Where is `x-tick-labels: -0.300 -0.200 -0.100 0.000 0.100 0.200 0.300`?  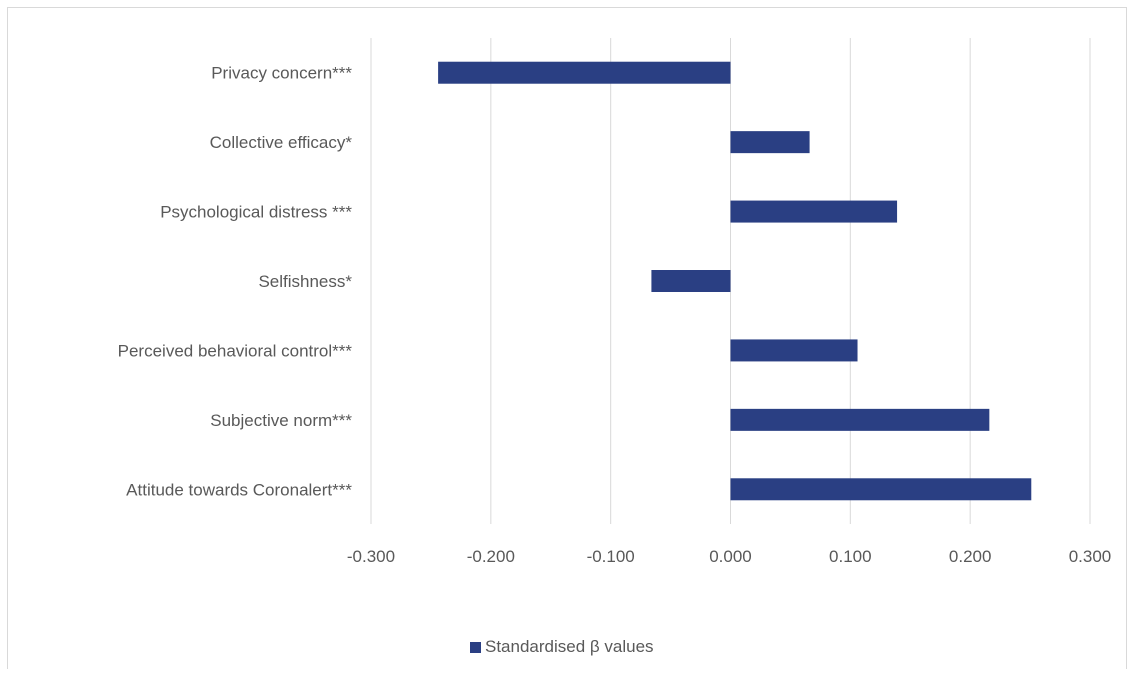
x-tick-labels: -0.300 -0.200 -0.100 0.000 0.100 0.200 0.300 is located at coordinates (729, 556).